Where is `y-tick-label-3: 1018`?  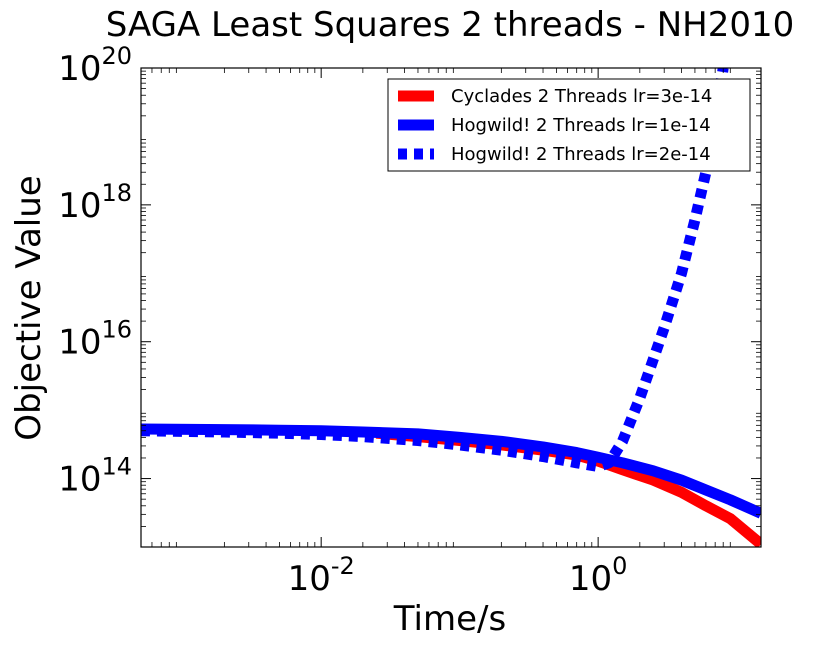 y-tick-label-3: 1018 is located at coordinates (95, 202).